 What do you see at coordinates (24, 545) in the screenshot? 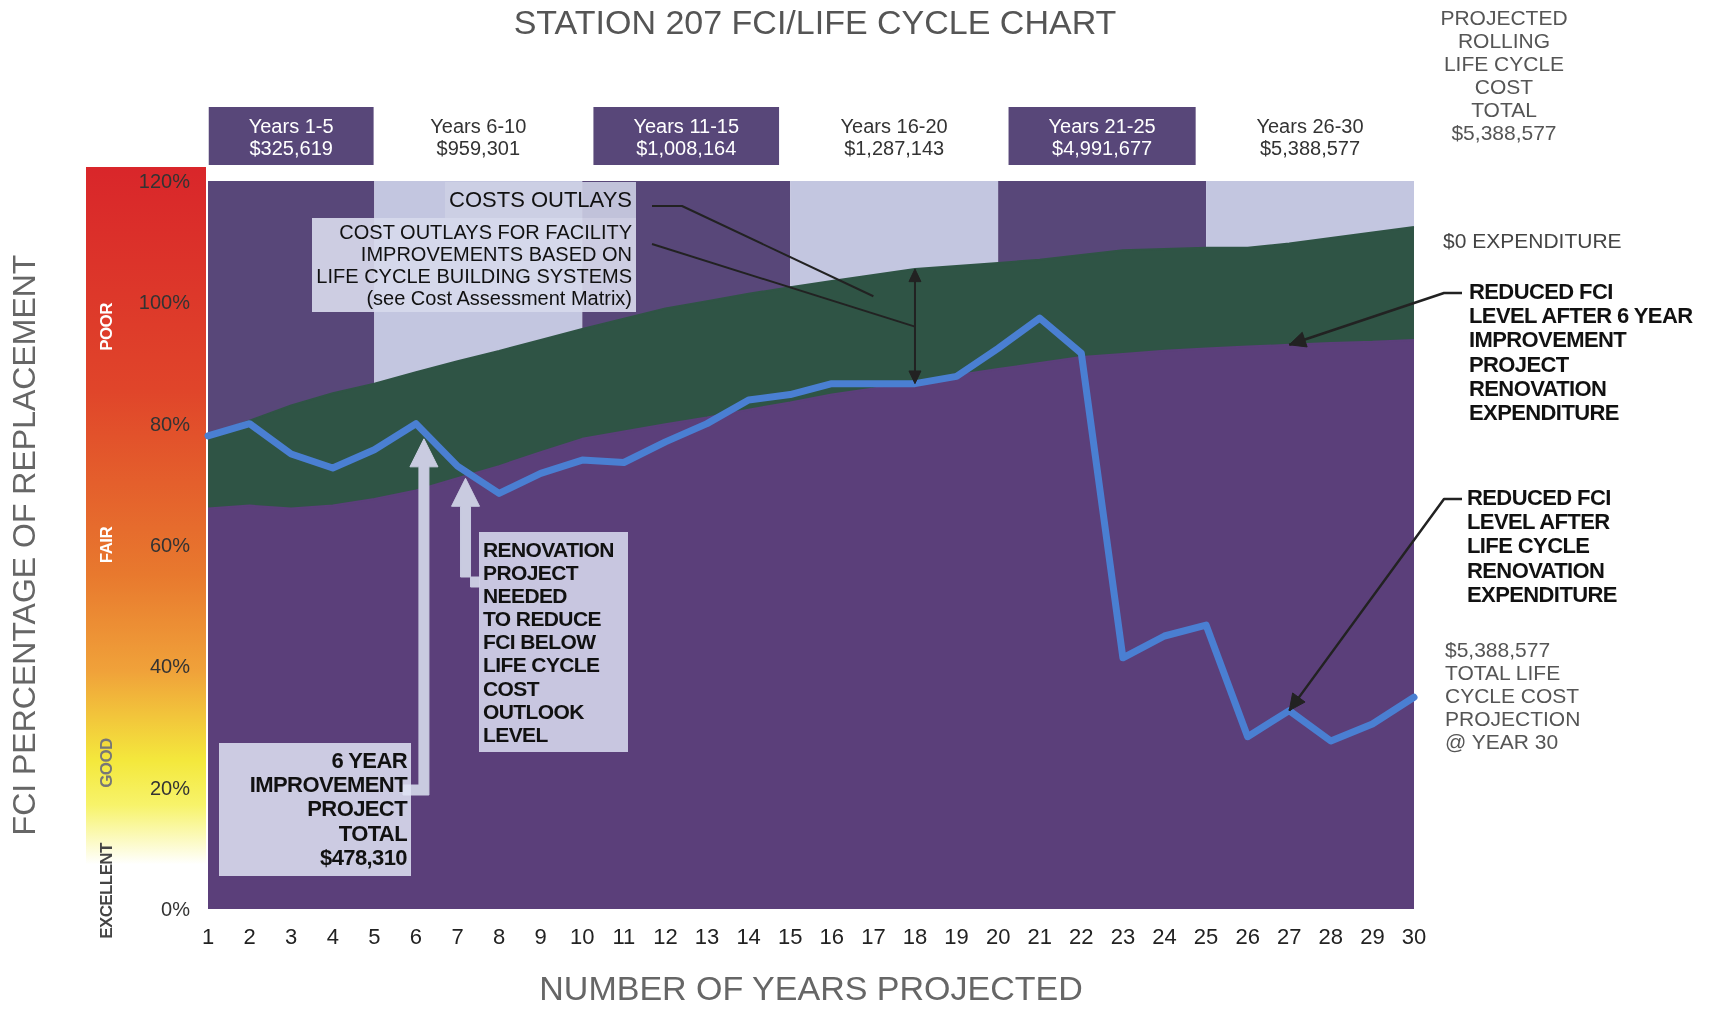
I see `y-axis-title: FCI PERCENTAGE OF REPLACEMENT` at bounding box center [24, 545].